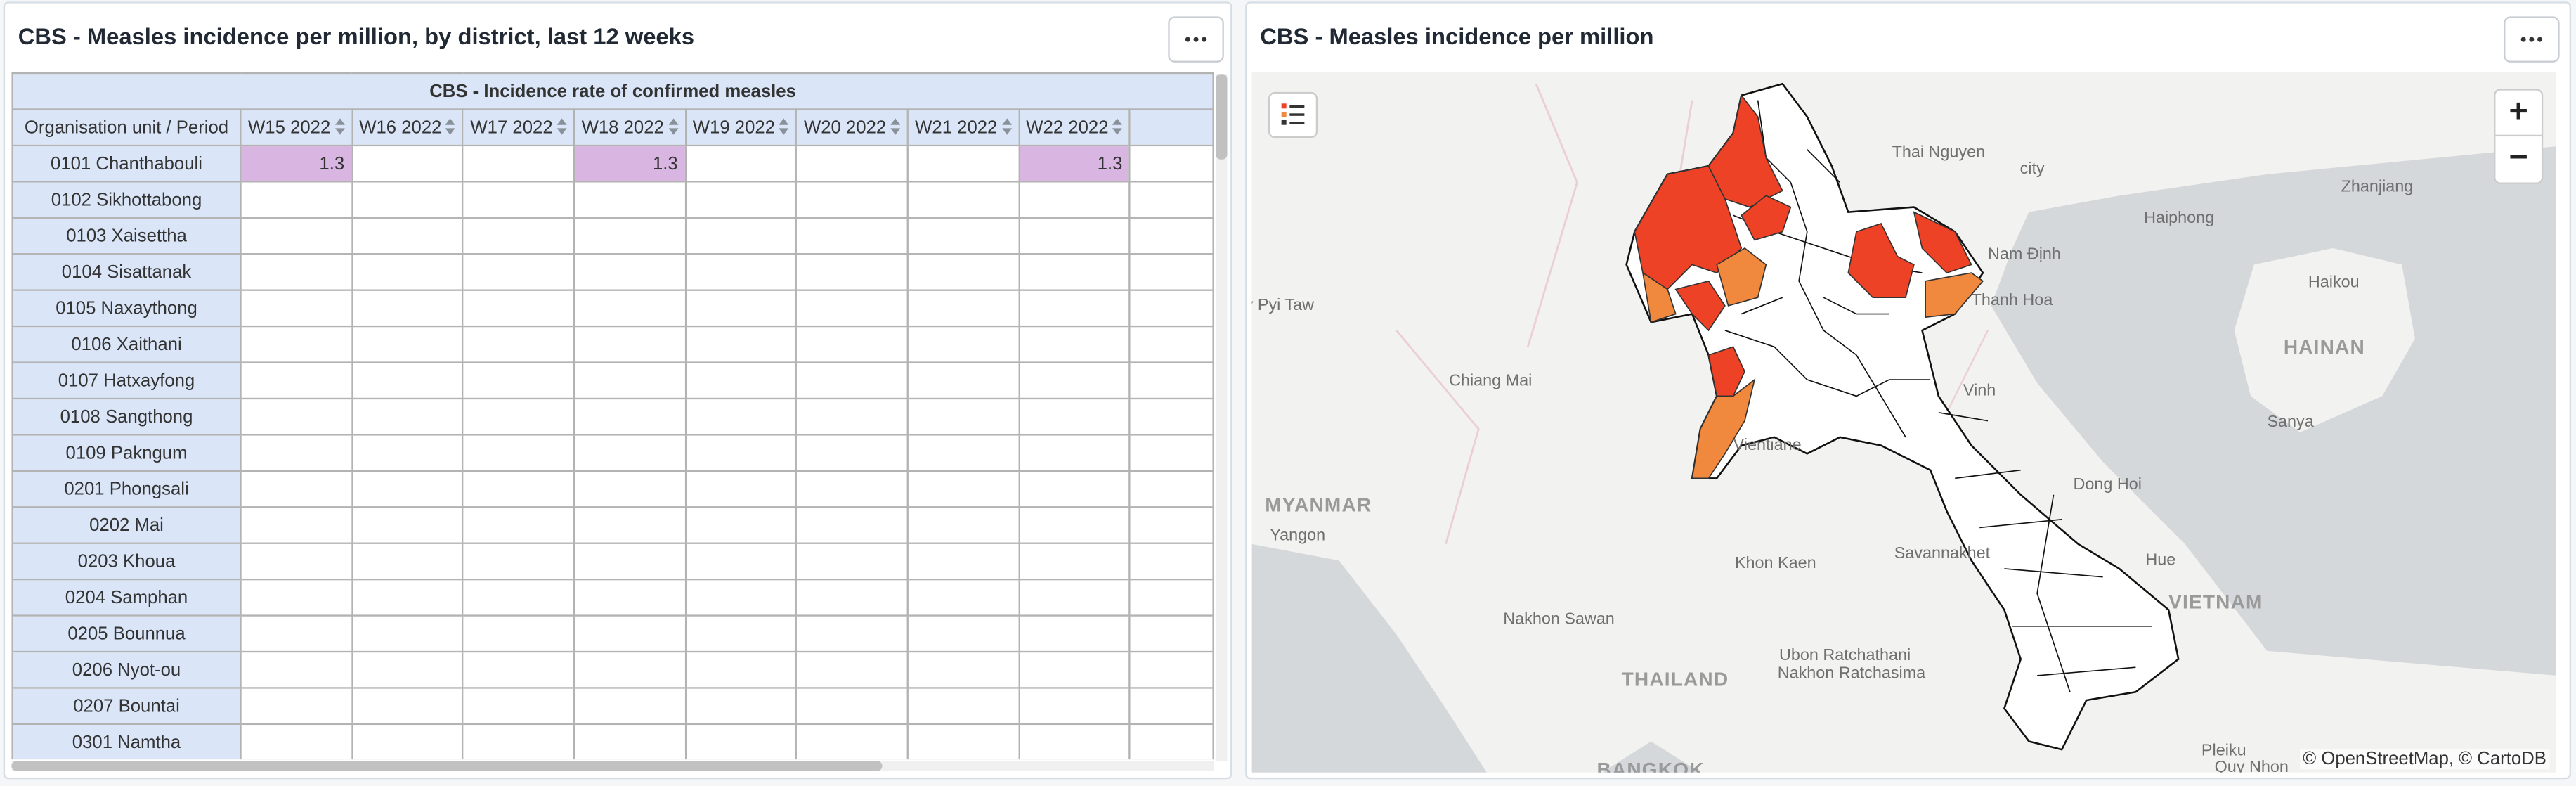 The height and width of the screenshot is (786, 2576). I want to click on zoom-out: −, so click(2518, 157).